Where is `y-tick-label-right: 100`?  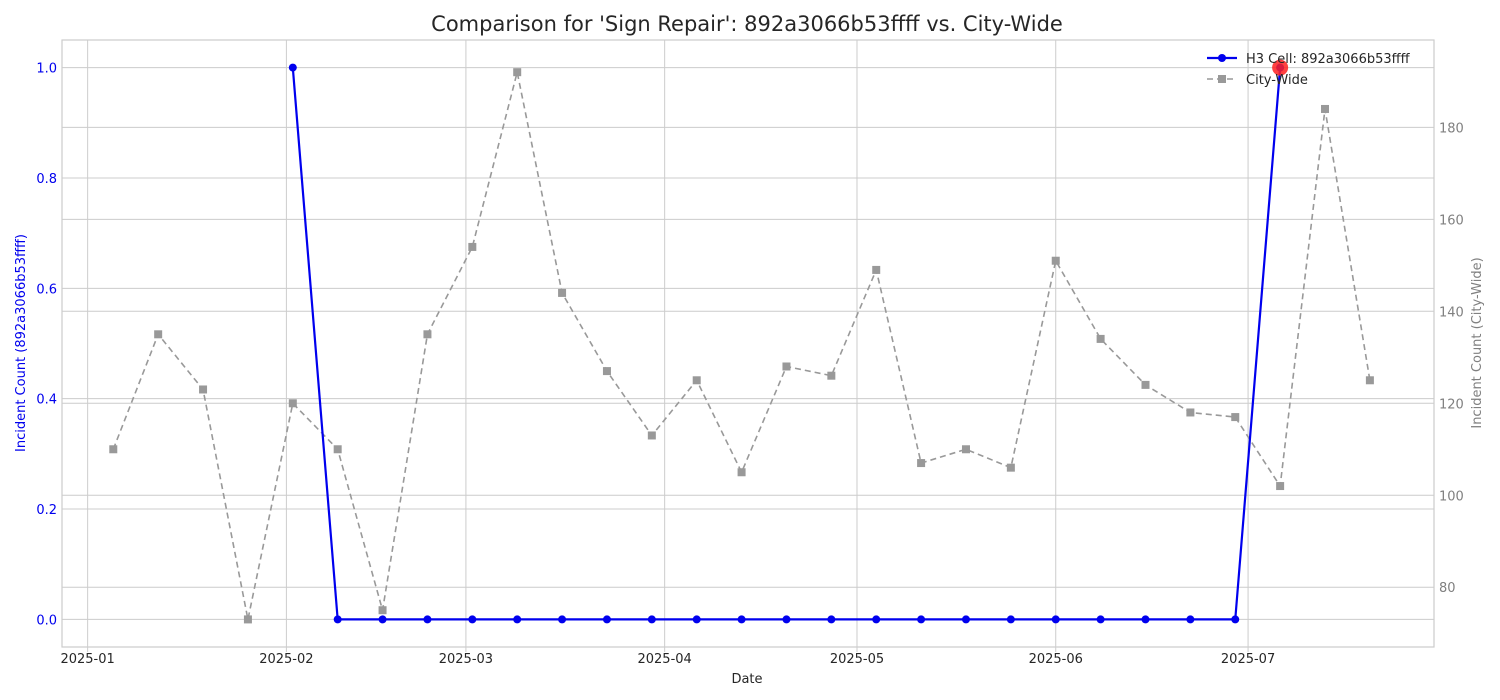 y-tick-label-right: 100 is located at coordinates (1451, 496).